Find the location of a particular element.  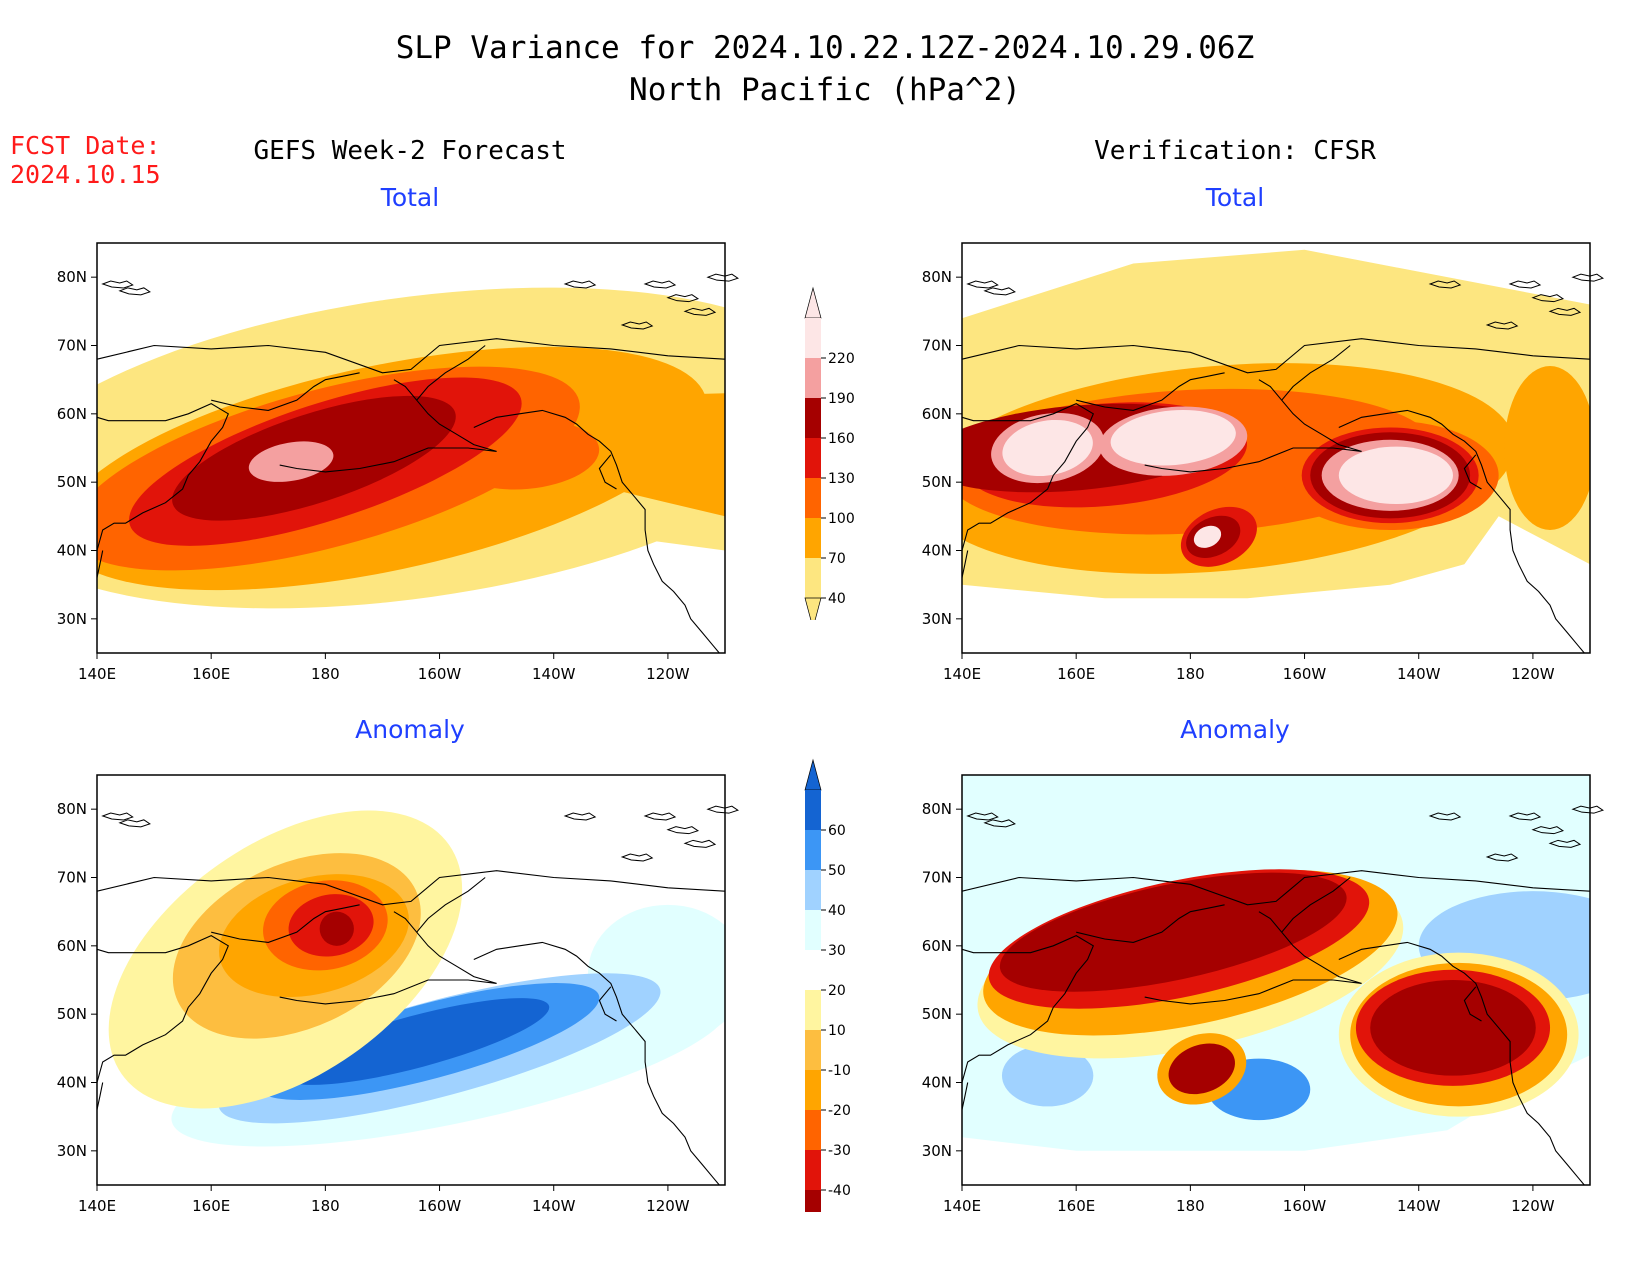

colorbar-label: 20 is located at coordinates (837, 991).